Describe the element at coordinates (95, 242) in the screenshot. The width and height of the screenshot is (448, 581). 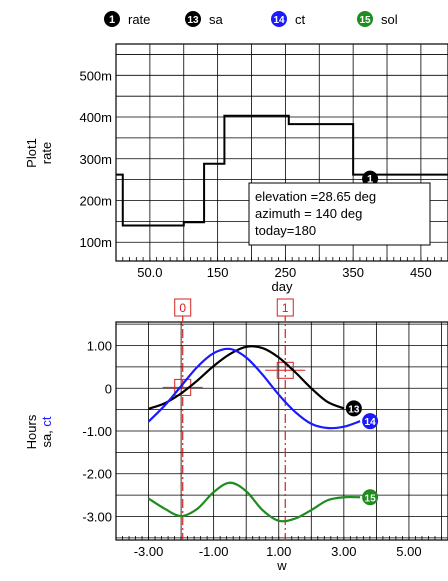
I see `y-tick-label: 100m` at that location.